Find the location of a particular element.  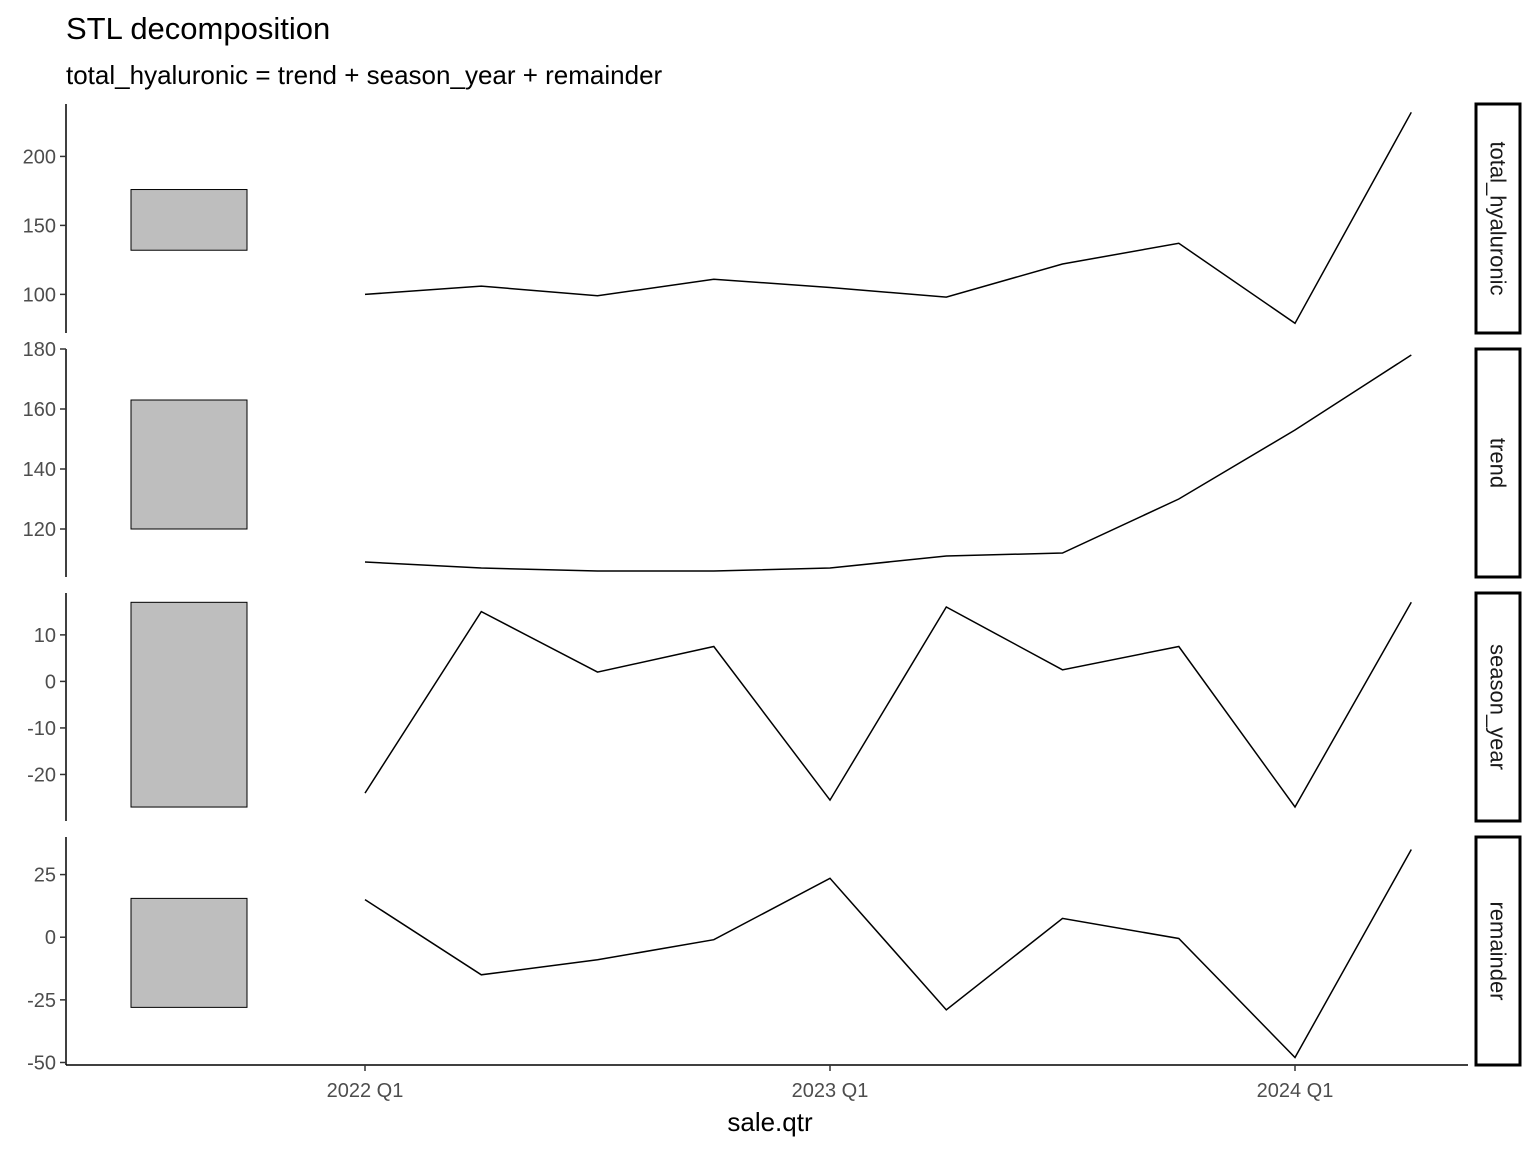

y-tick-label: 120 is located at coordinates (39, 530).